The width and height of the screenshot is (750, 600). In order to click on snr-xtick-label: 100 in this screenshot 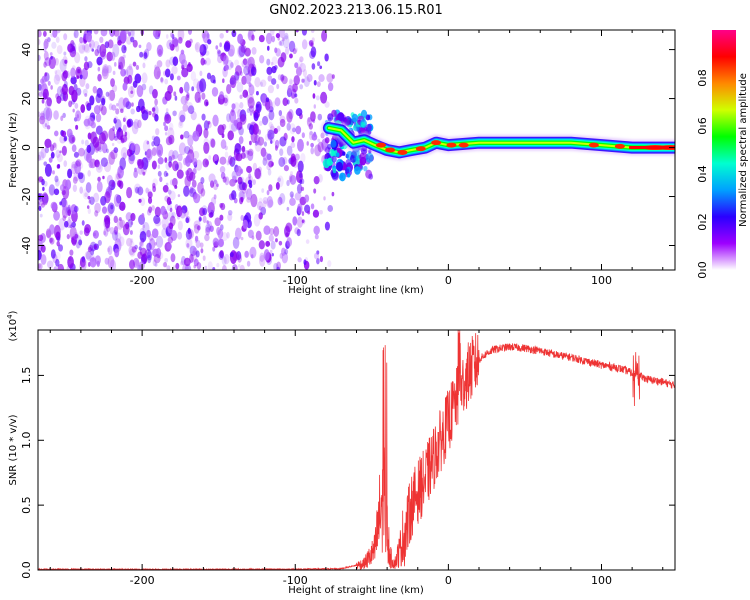, I will do `click(601, 580)`.